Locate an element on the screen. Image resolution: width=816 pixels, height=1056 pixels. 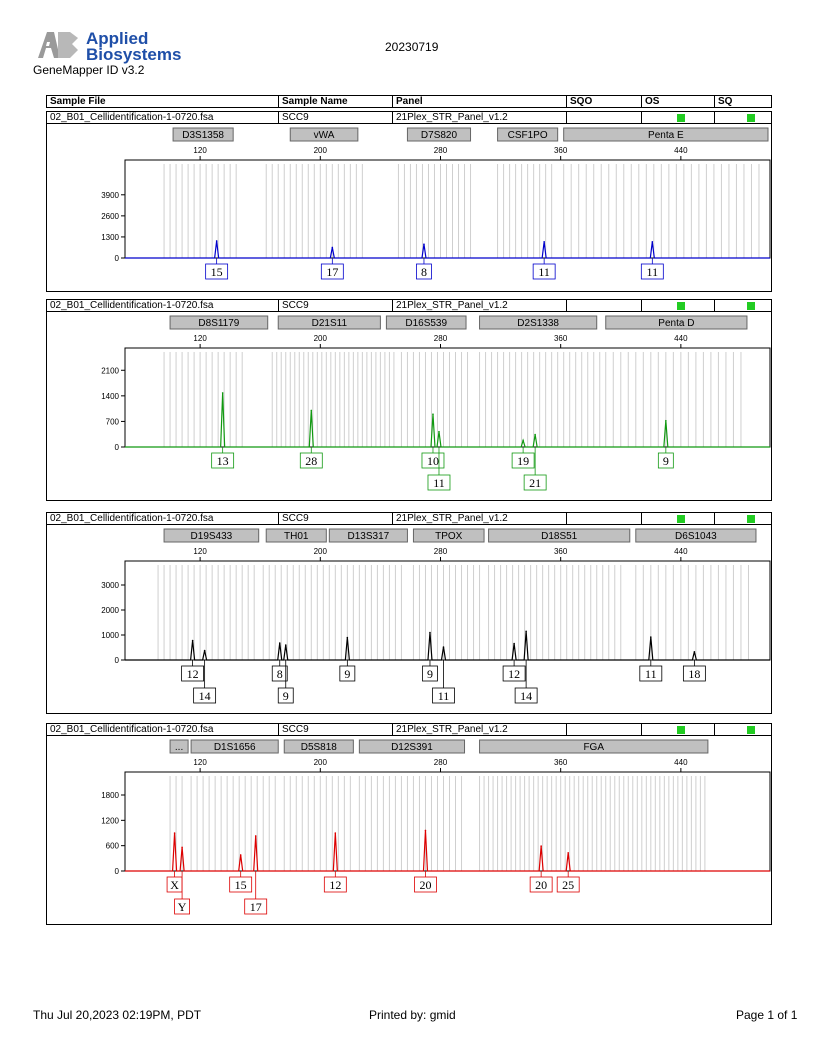
marker-label: vWA is located at coordinates (324, 135).